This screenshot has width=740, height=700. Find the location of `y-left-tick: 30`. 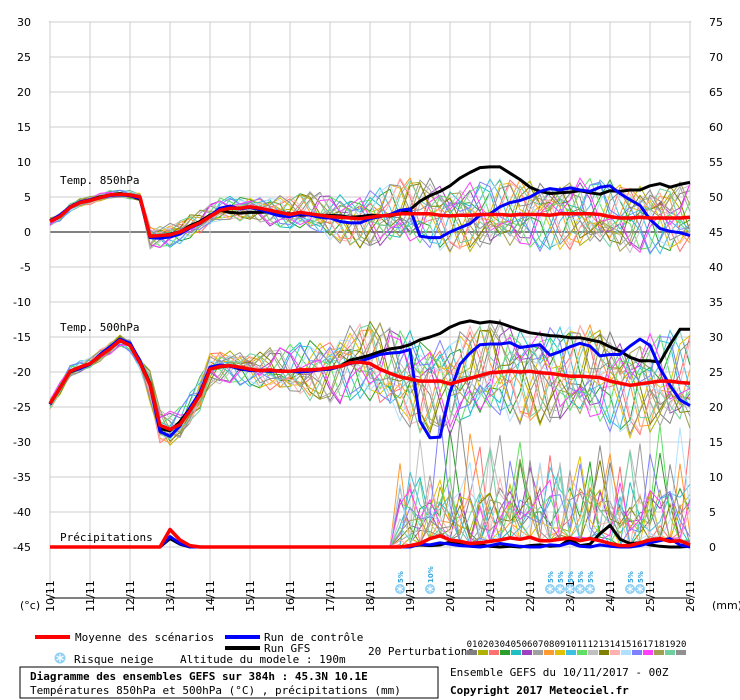

y-left-tick: 30 is located at coordinates (24, 22).